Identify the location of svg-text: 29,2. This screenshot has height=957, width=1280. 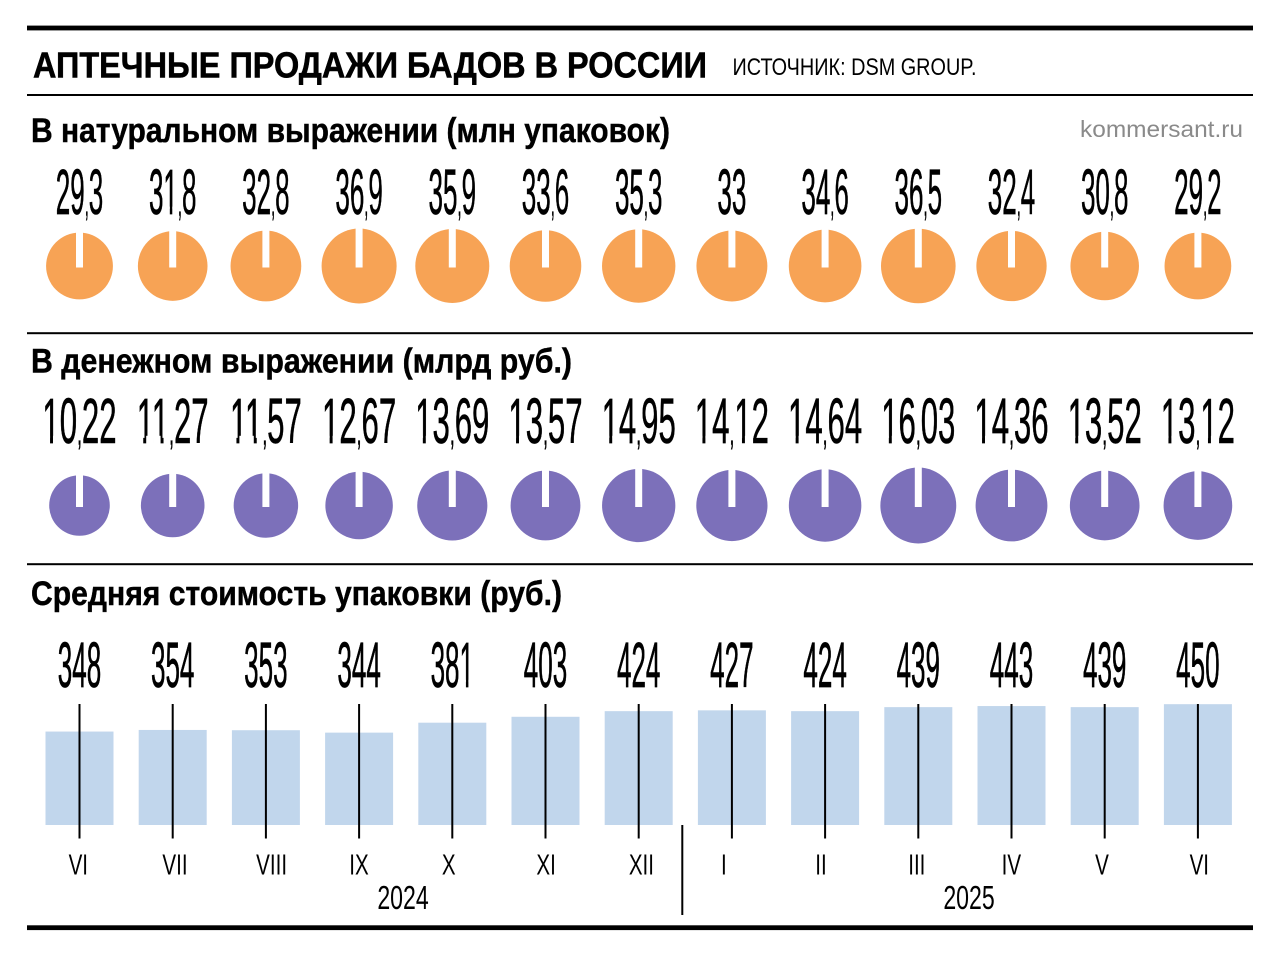
(1198, 192).